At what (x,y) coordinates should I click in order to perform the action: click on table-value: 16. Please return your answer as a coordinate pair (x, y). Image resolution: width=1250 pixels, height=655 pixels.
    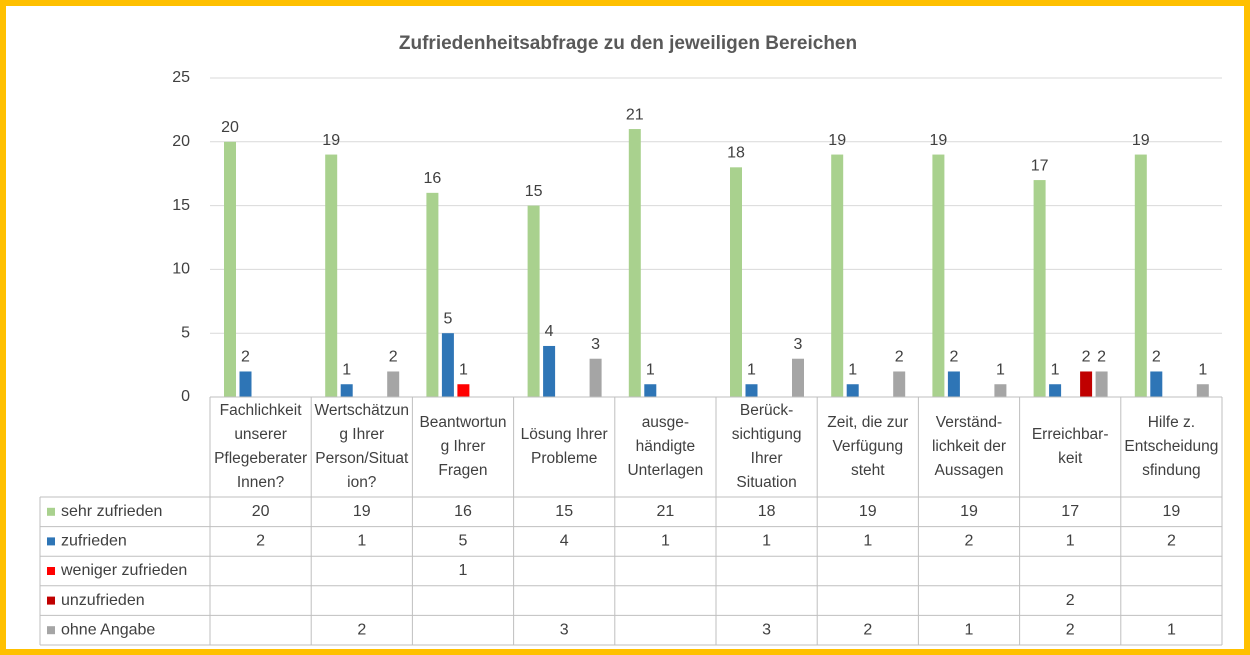
    Looking at the image, I should click on (463, 511).